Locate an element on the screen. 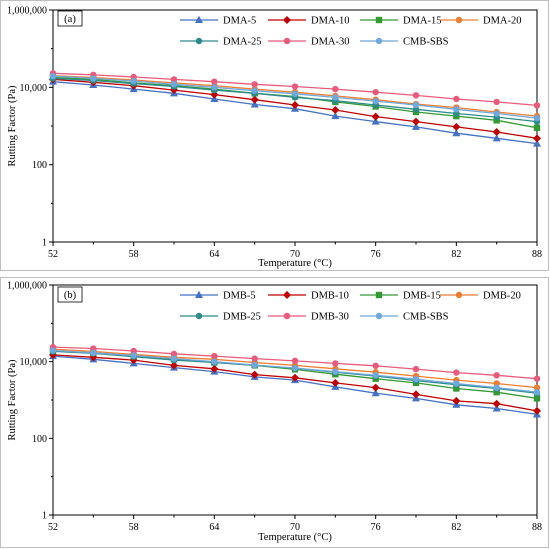  legend-label: DMA-15 is located at coordinates (422, 21).